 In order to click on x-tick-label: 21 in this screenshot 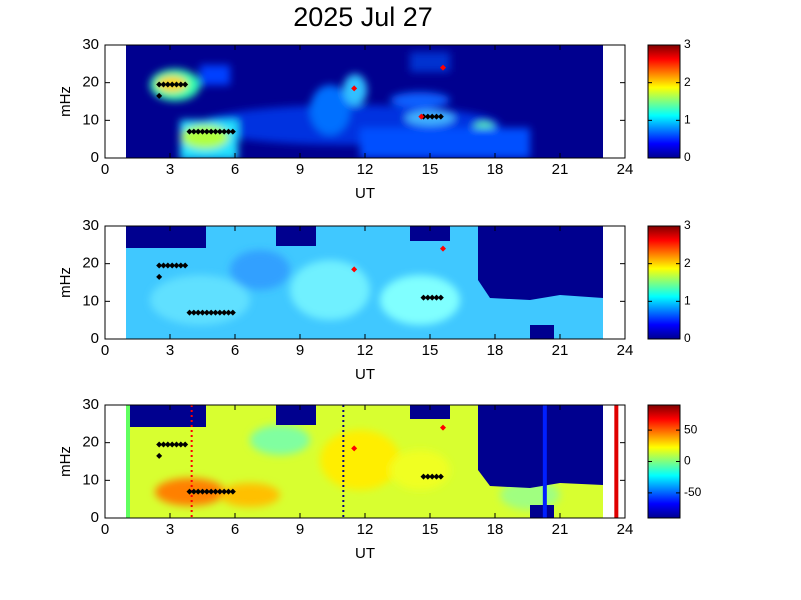, I will do `click(560, 350)`.